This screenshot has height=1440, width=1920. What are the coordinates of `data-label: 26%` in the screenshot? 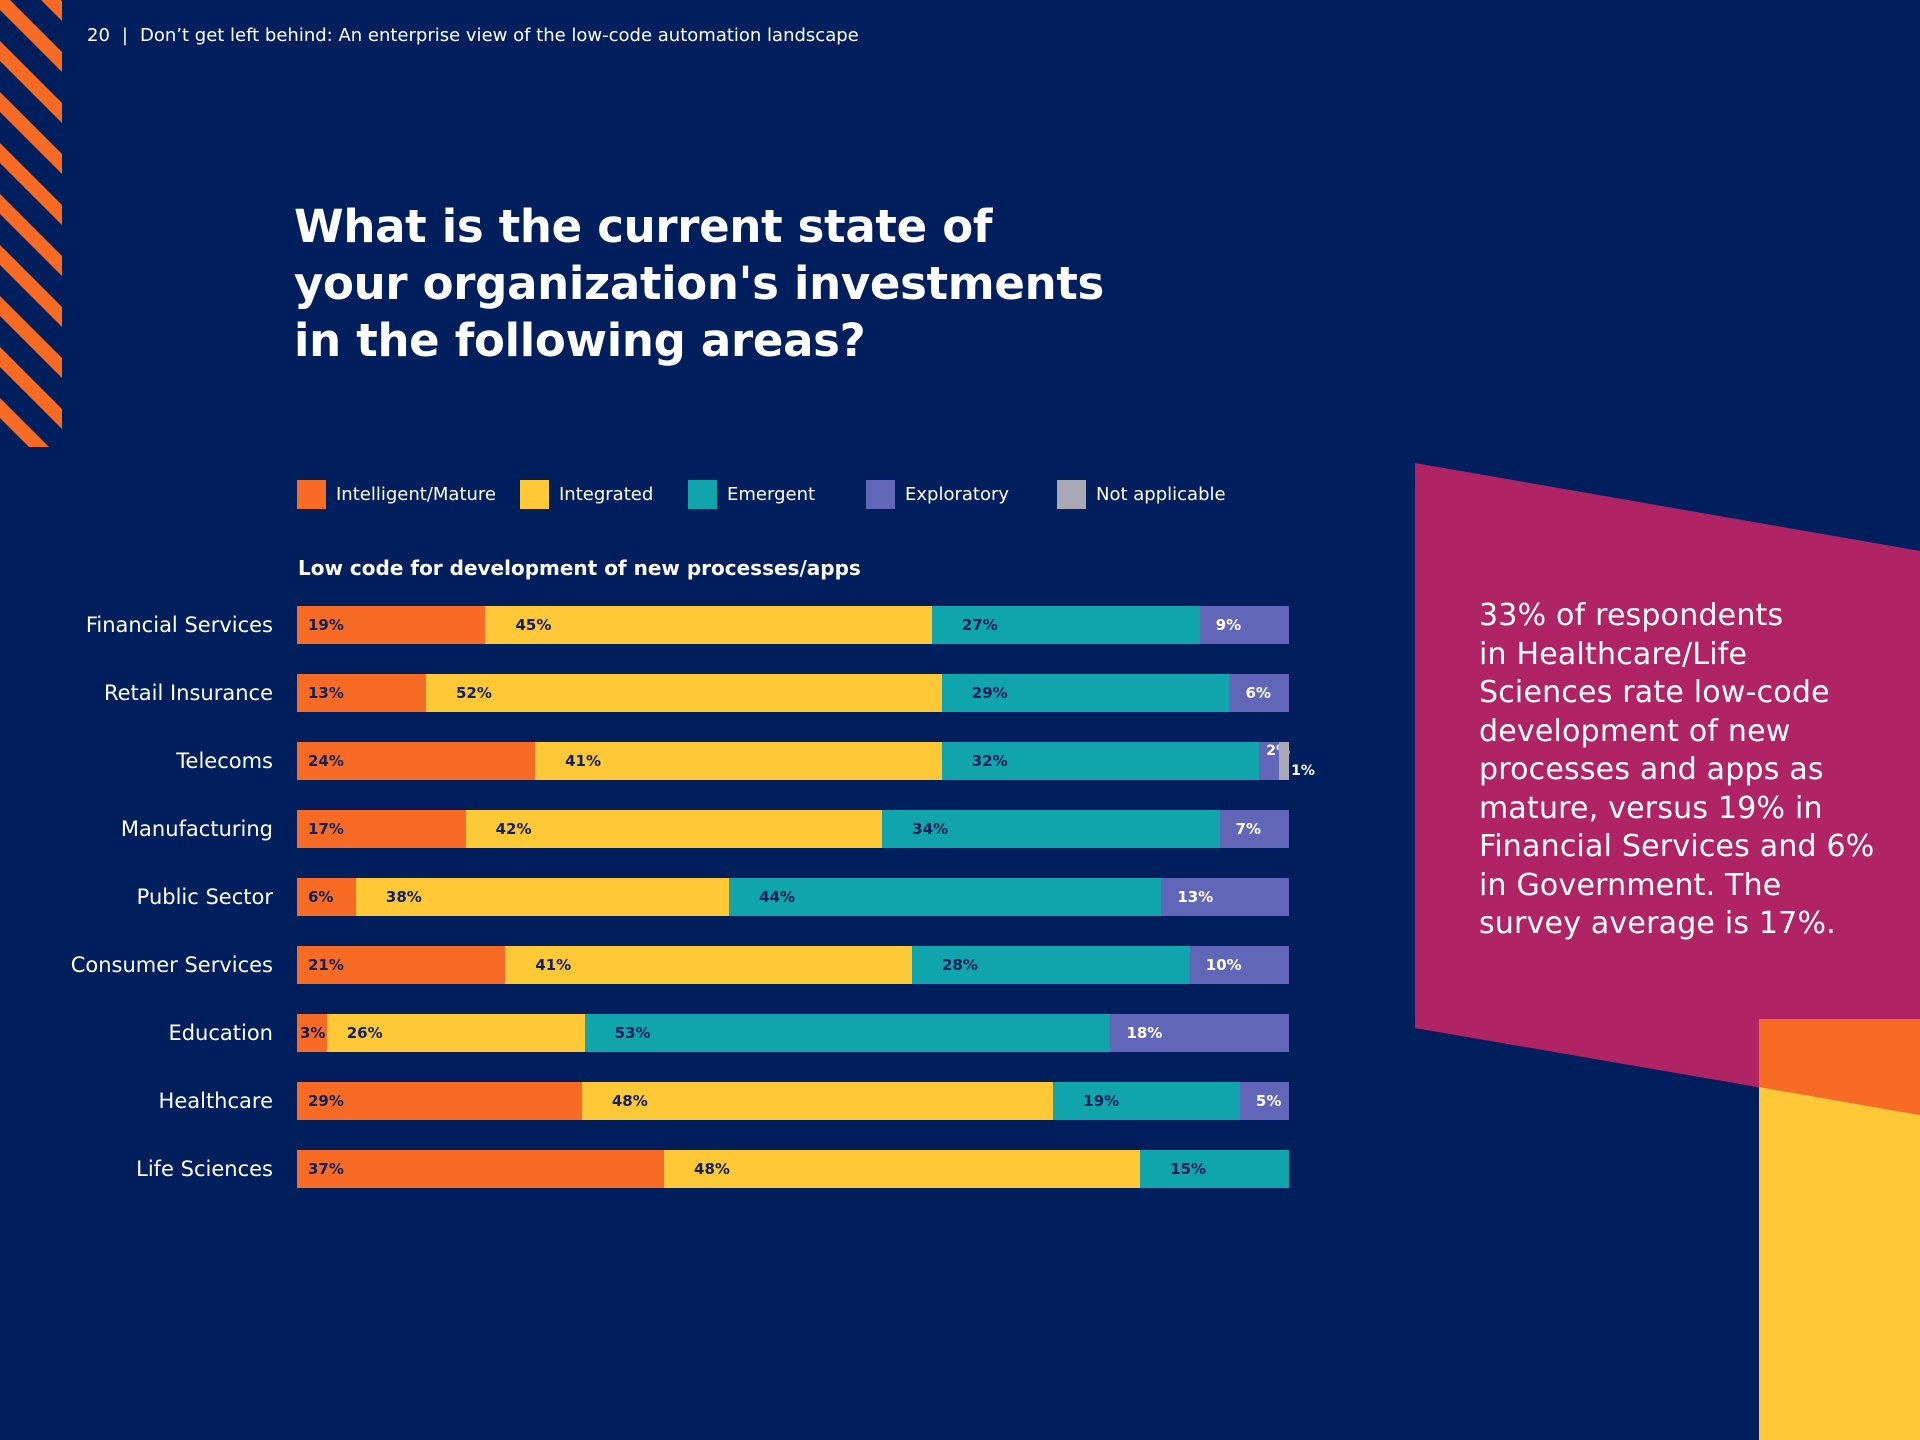 It's located at (364, 1033).